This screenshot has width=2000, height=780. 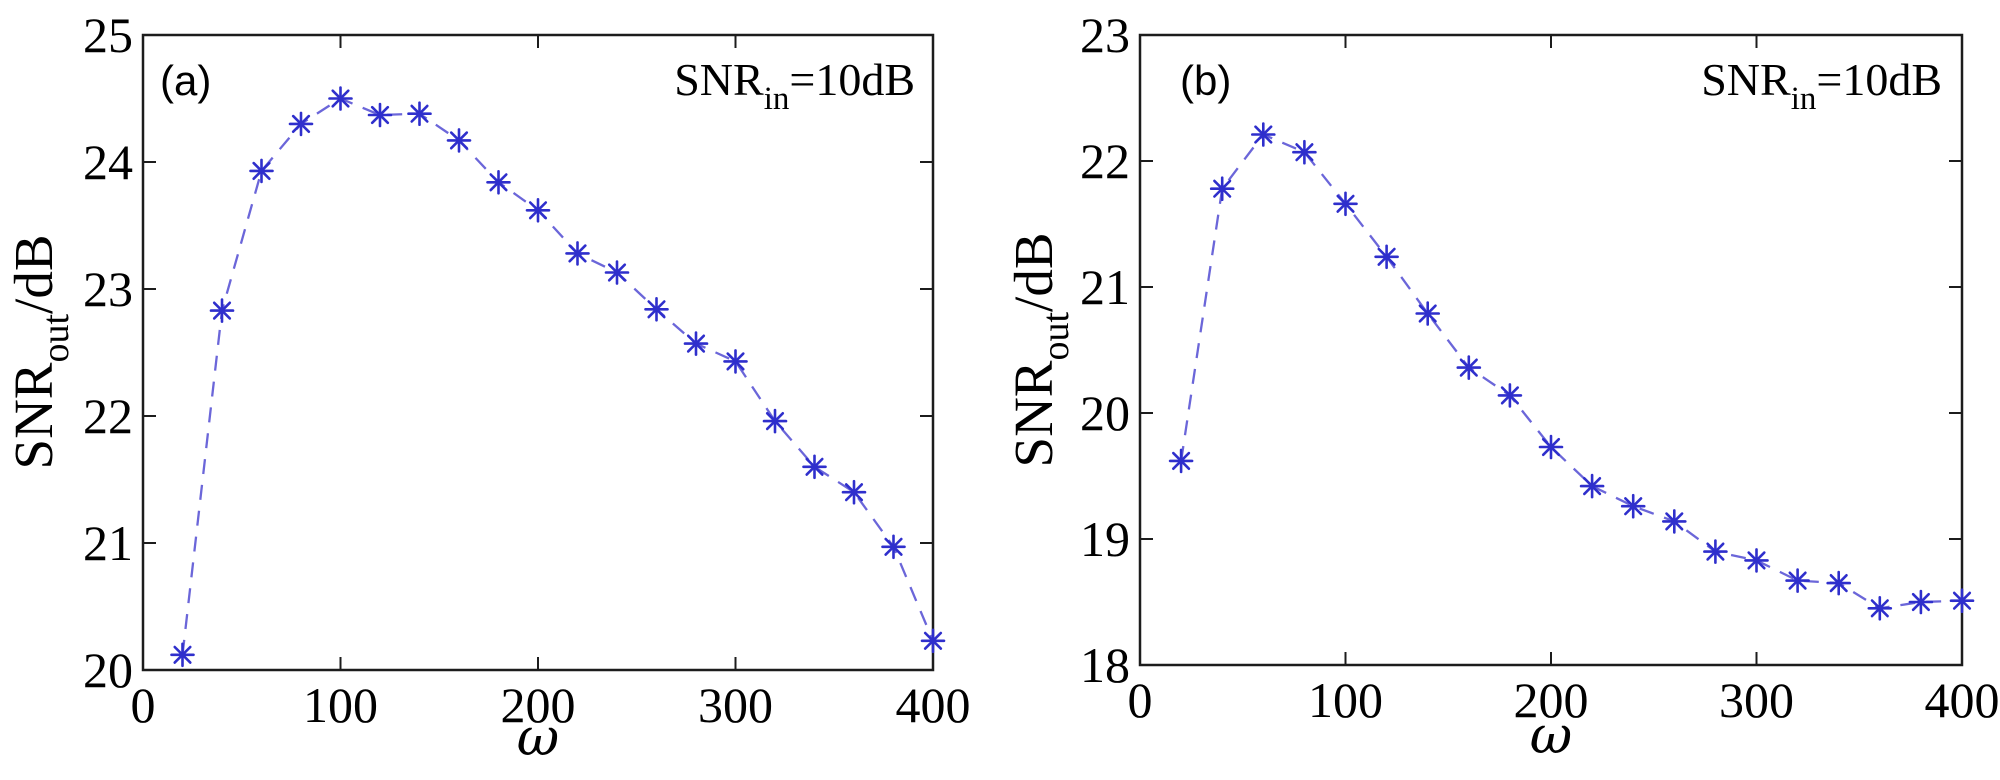 I want to click on panel-label: (b), so click(x=1205, y=80).